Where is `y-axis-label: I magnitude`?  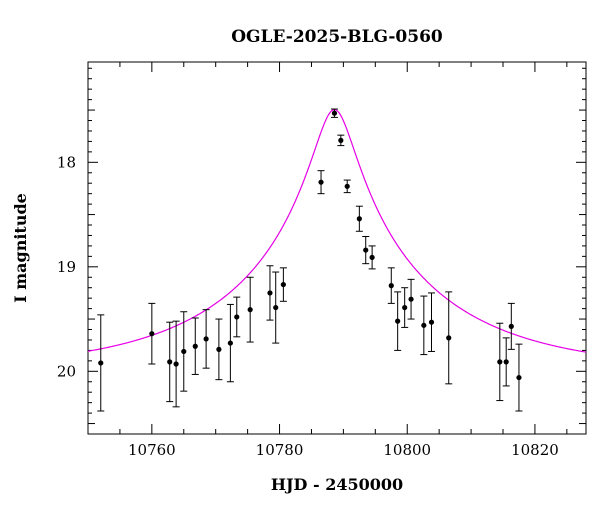
y-axis-label: I magnitude is located at coordinates (20, 248).